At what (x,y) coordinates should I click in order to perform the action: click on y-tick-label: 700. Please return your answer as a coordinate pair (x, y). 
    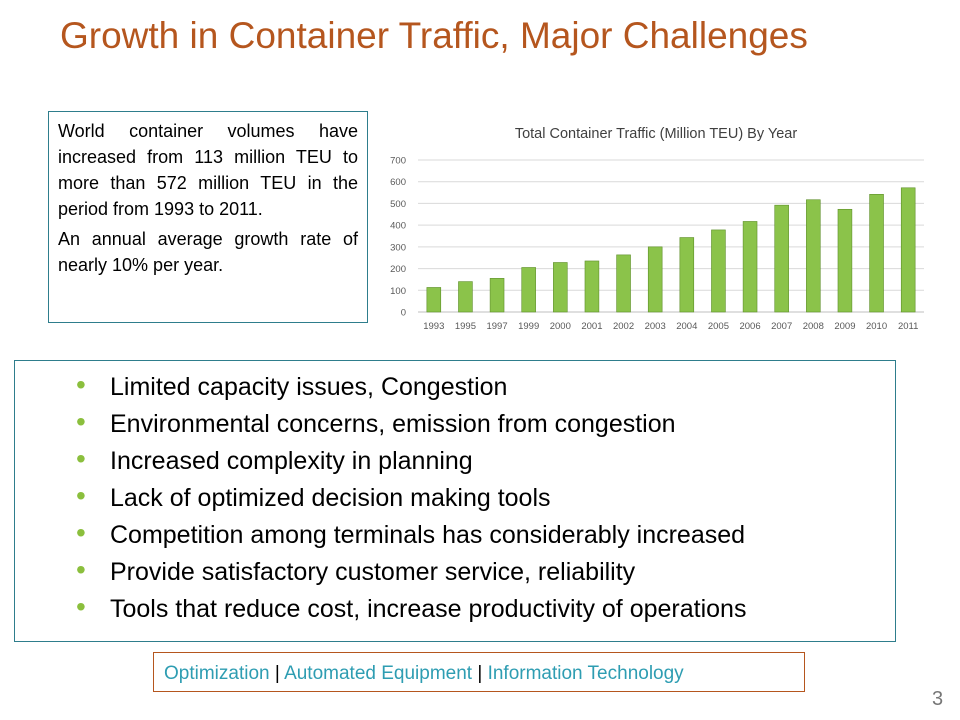
    Looking at the image, I should click on (398, 161).